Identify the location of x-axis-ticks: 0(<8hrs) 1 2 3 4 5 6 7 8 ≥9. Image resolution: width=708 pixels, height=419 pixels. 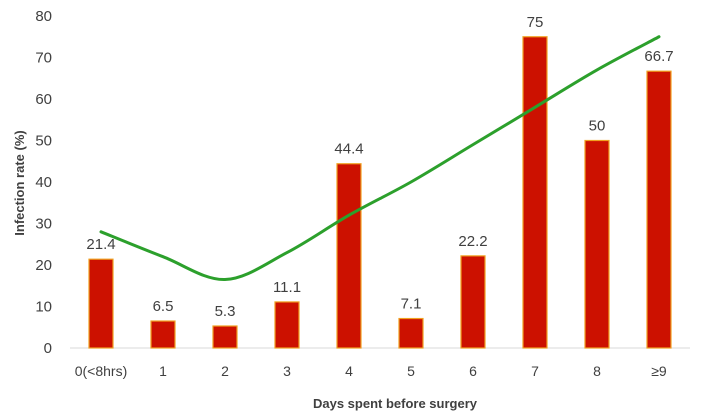
(371, 371).